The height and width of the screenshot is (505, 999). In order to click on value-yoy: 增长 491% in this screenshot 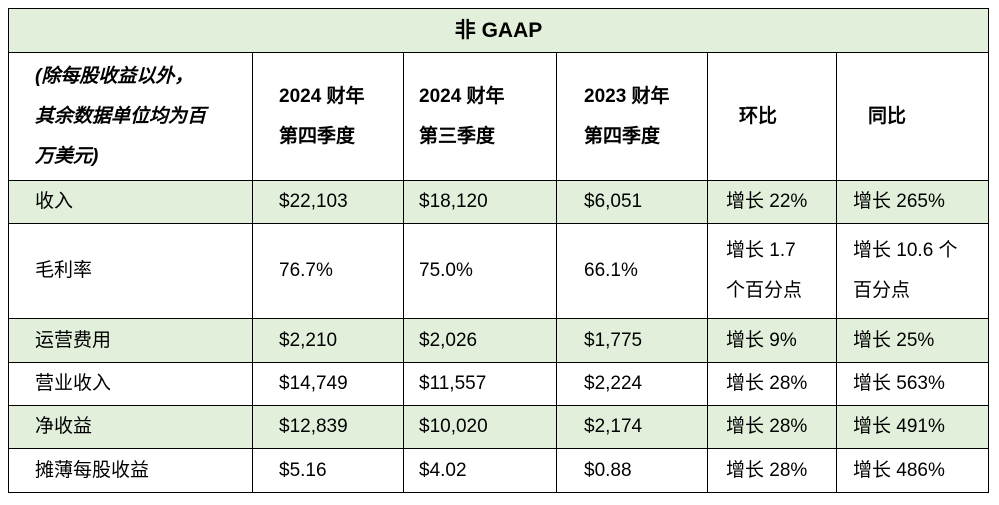, I will do `click(913, 427)`.